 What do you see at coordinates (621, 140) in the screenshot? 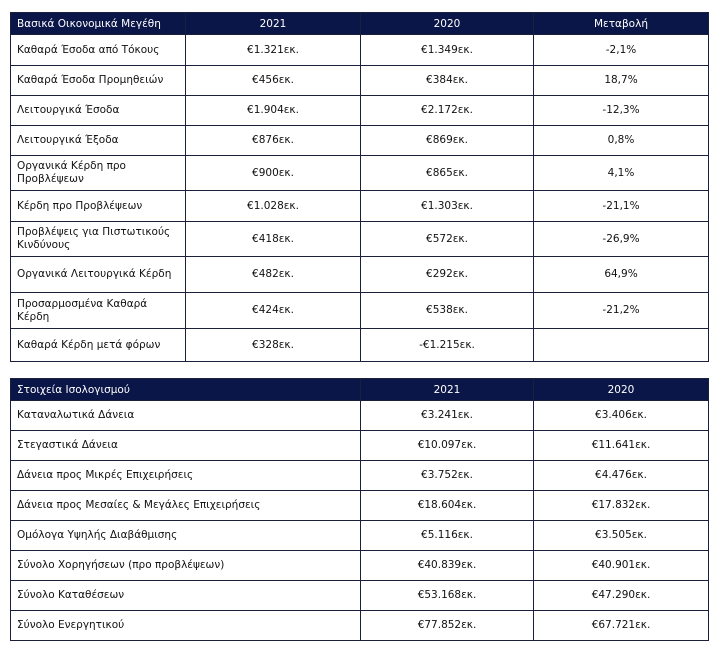
I see `table-cell: 0,8%` at bounding box center [621, 140].